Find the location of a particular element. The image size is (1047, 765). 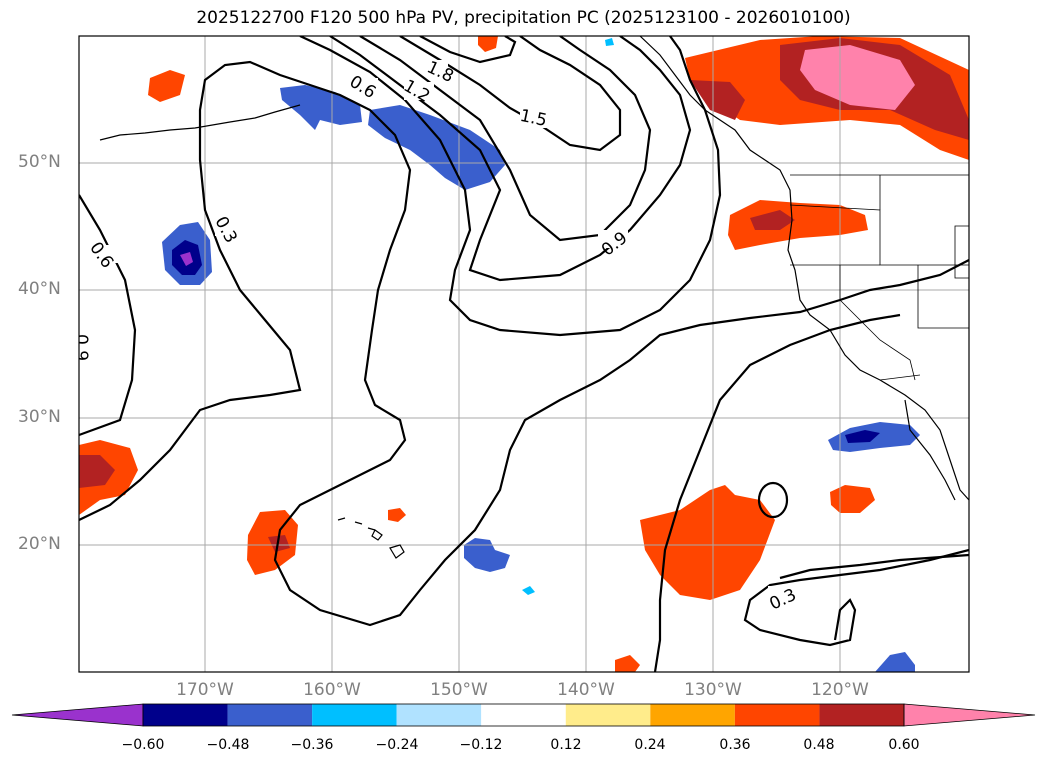

lon-label-170w: 170°W is located at coordinates (205, 690).